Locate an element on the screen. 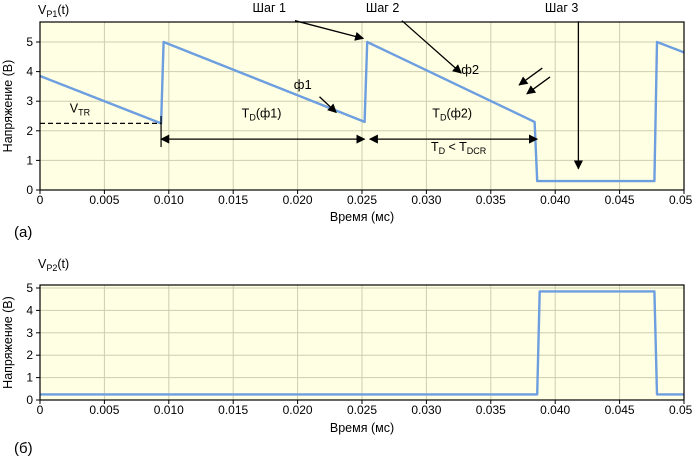 The image size is (692, 467). caption-a: (а) is located at coordinates (23, 232).